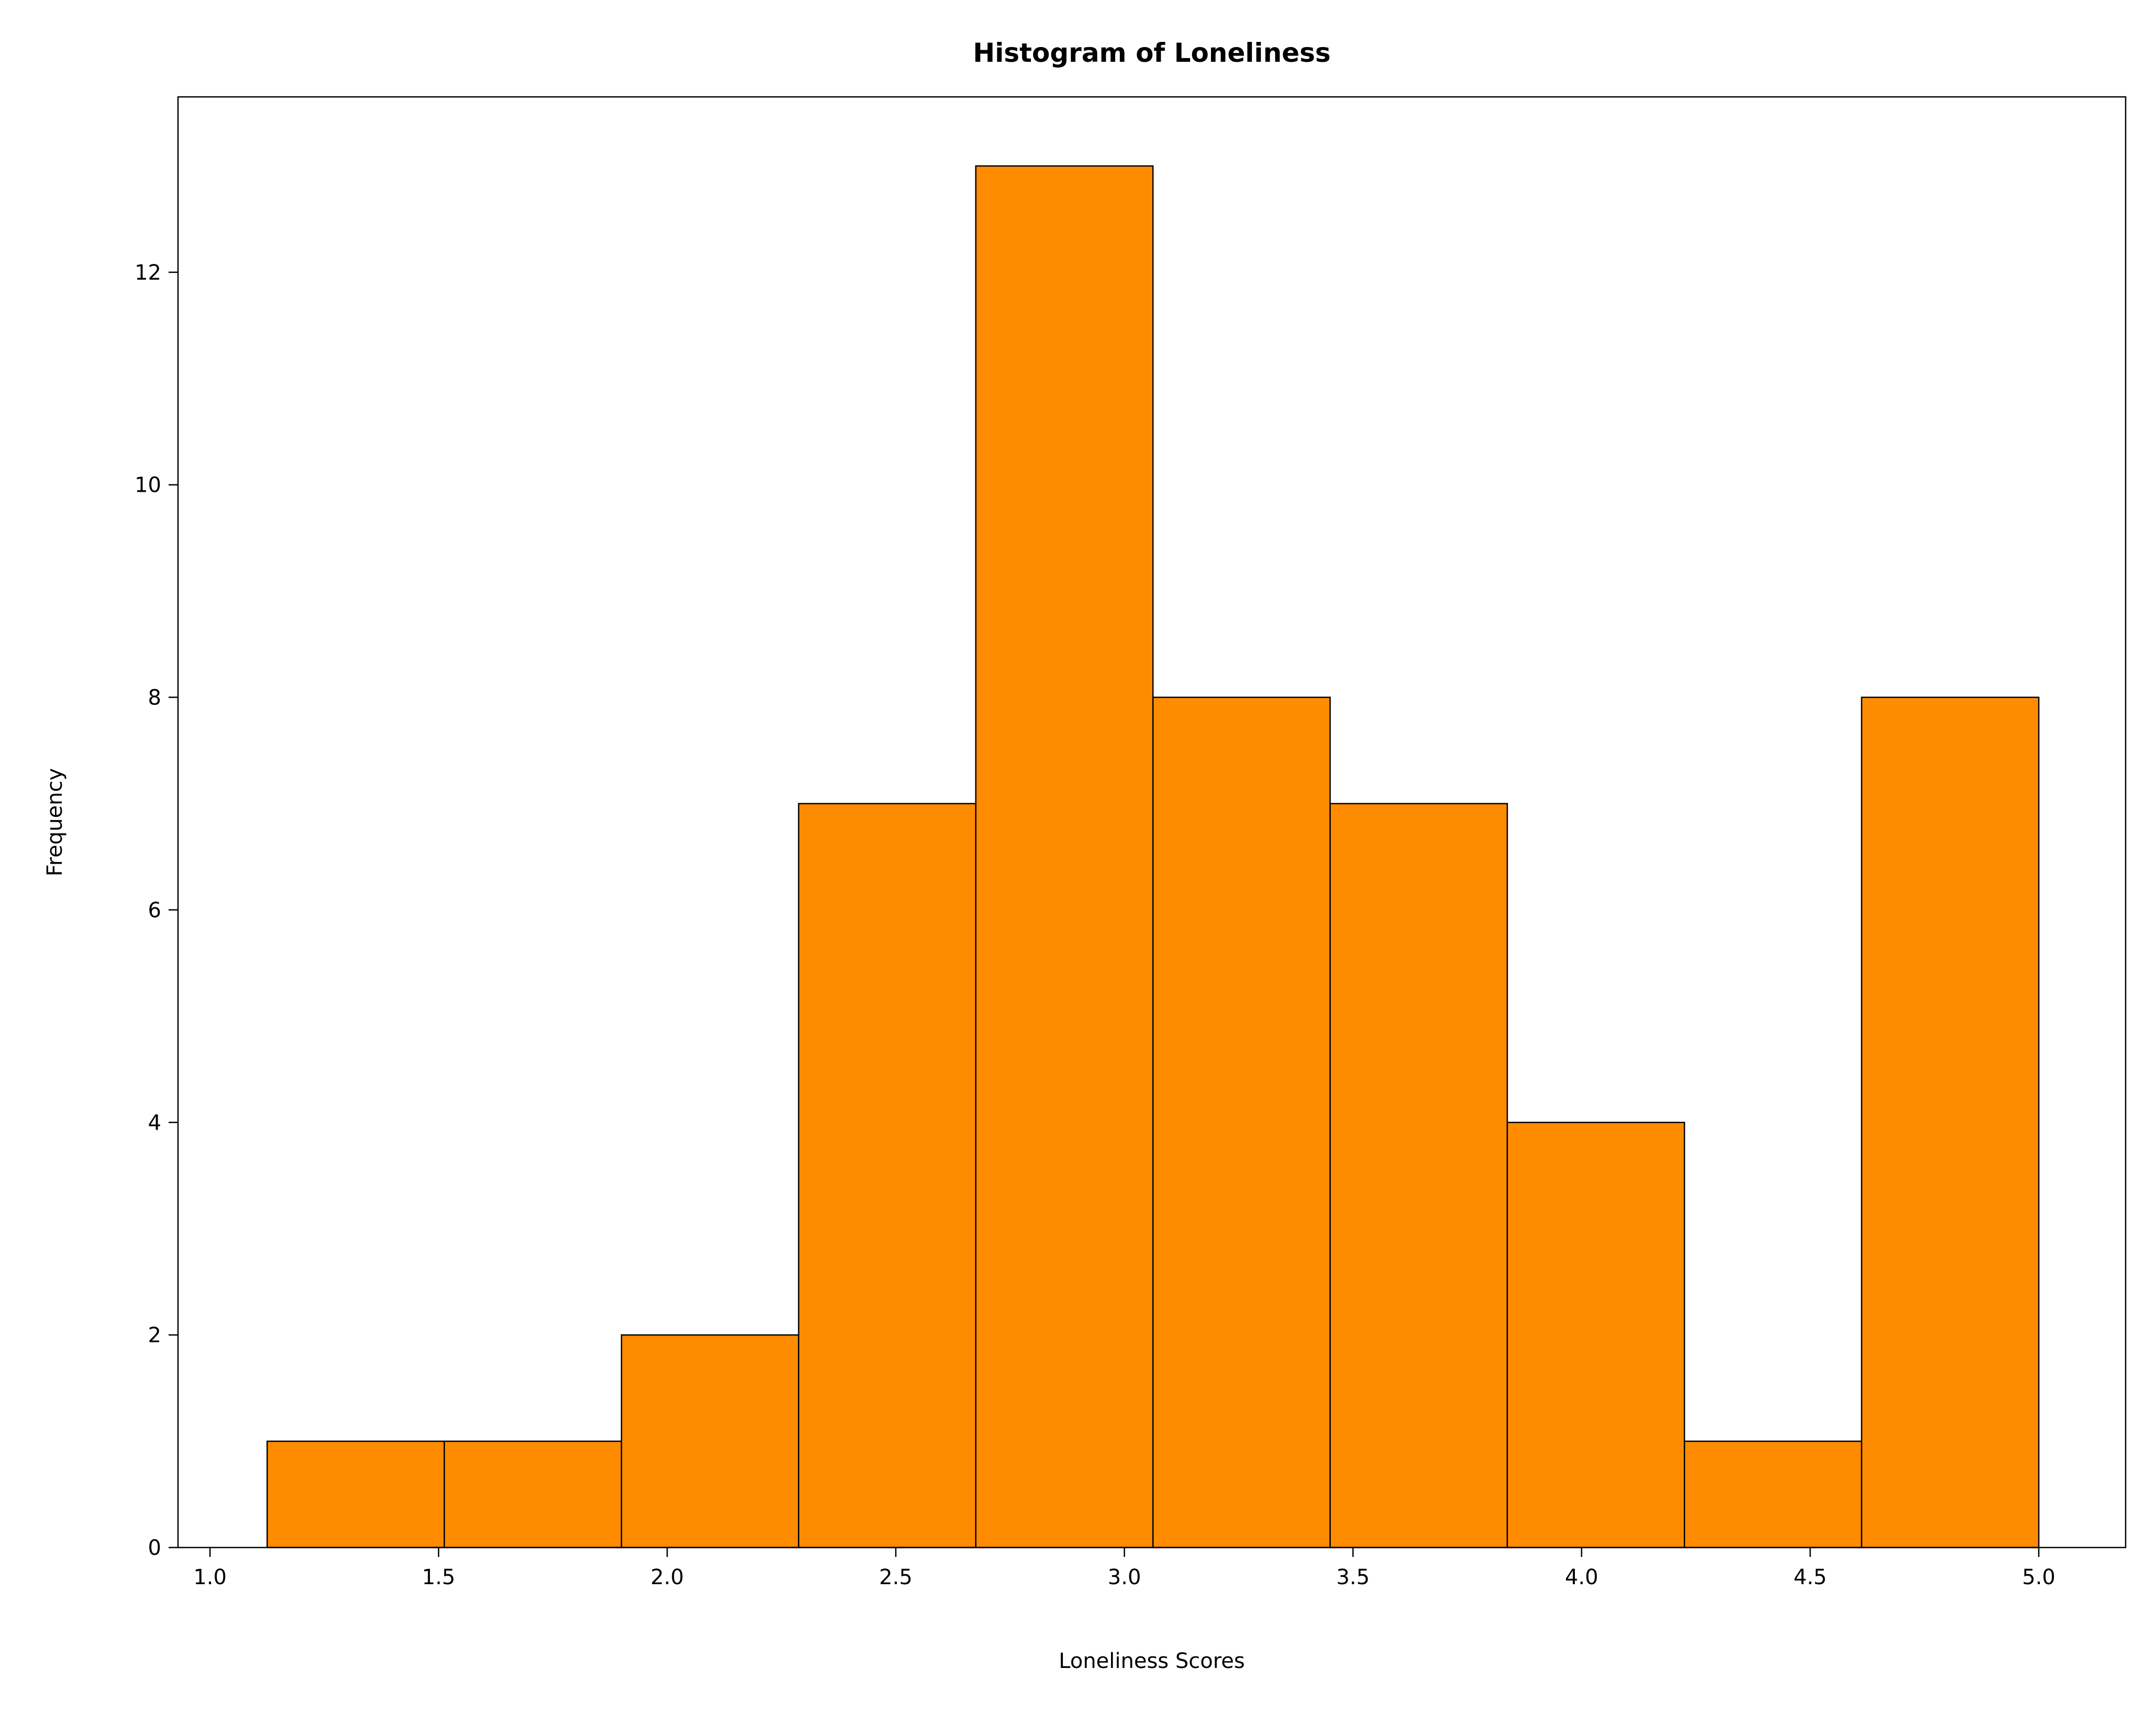 The height and width of the screenshot is (1713, 2156). Describe the element at coordinates (210, 1577) in the screenshot. I see `x-tick-label: 1.0` at that location.